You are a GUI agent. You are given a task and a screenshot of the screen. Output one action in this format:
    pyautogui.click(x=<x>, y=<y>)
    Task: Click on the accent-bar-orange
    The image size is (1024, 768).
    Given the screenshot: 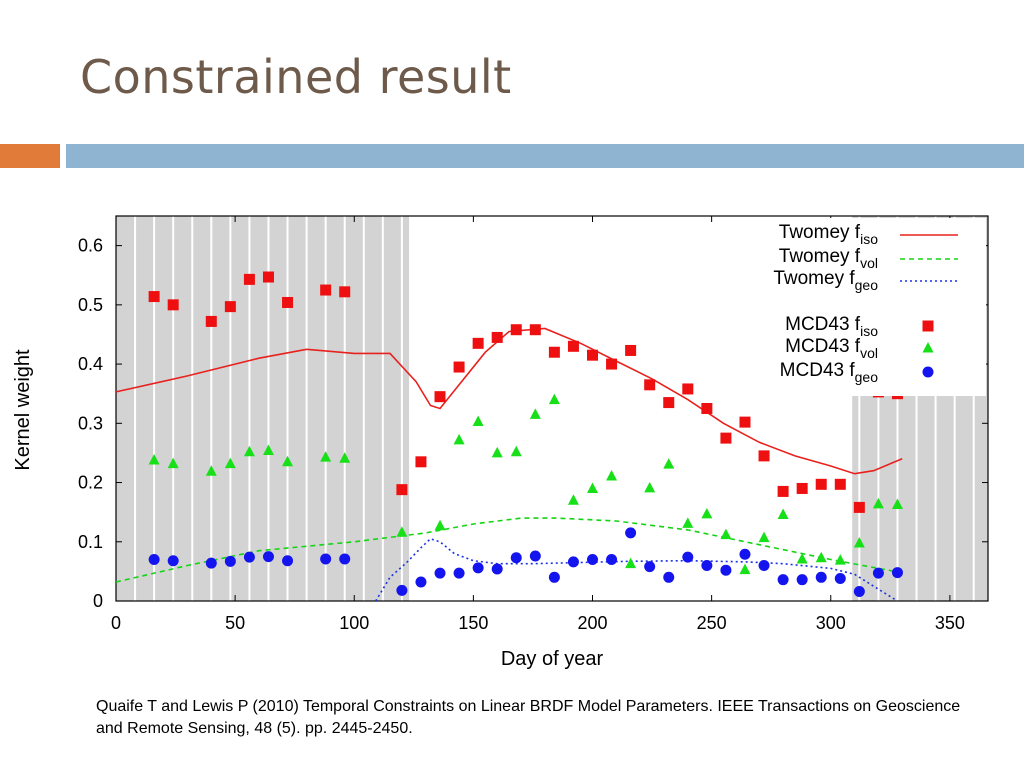 What is the action you would take?
    pyautogui.click(x=30, y=156)
    